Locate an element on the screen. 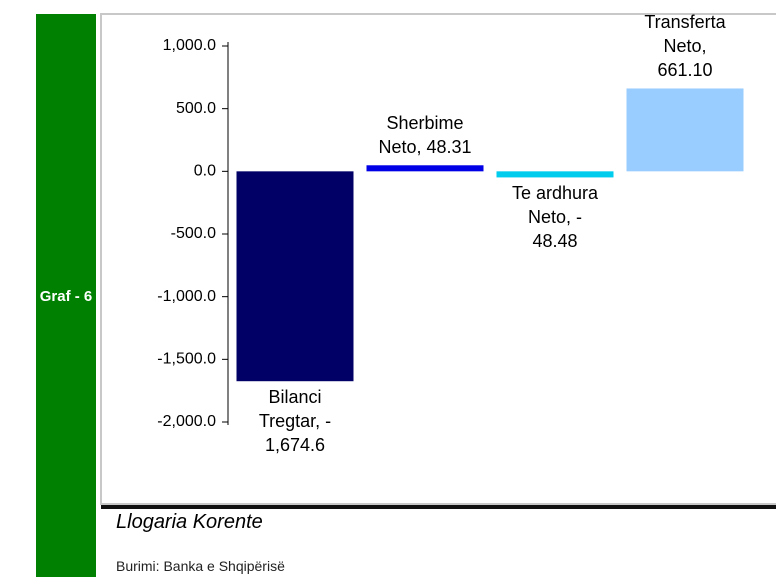 Image resolution: width=776 pixels, height=577 pixels. y-tick-label: 500.0 is located at coordinates (196, 108).